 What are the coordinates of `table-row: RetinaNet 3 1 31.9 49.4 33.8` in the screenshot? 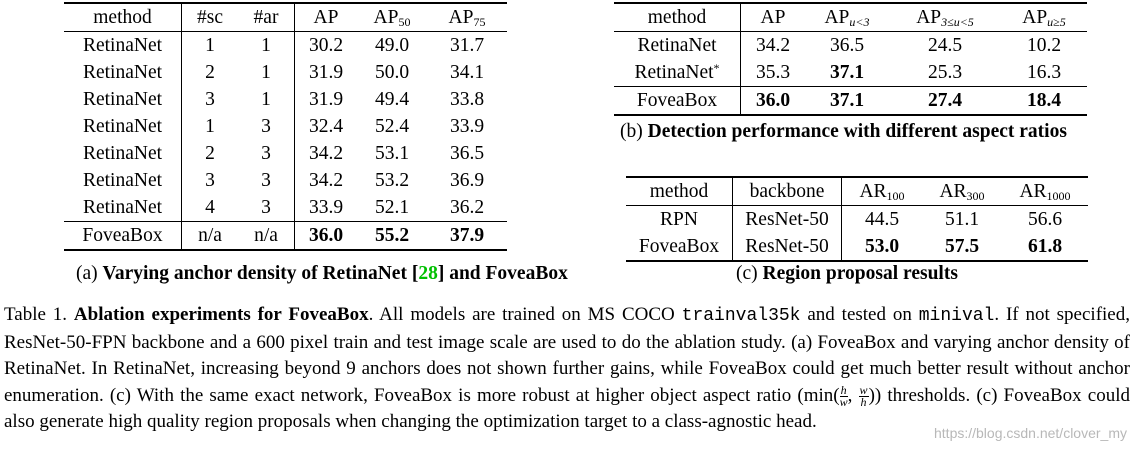 It's located at (285, 99).